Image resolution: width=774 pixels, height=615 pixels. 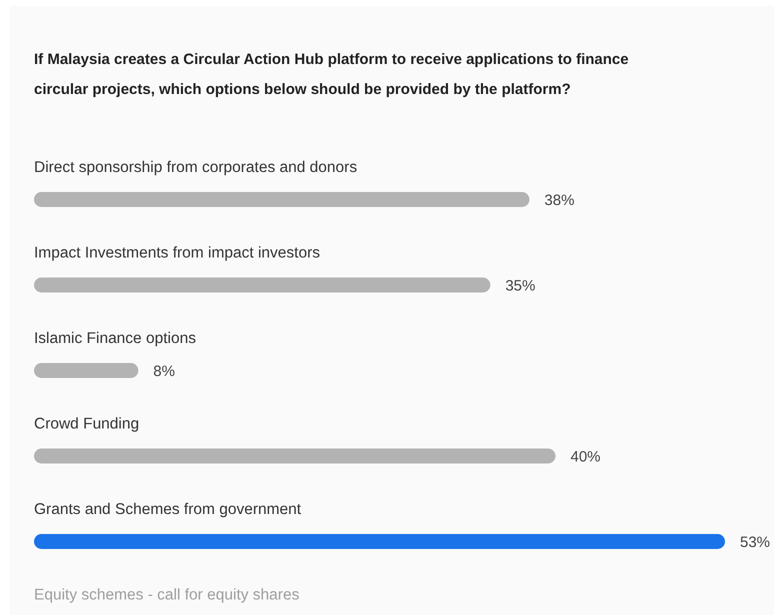 I want to click on data-label: 53%, so click(x=755, y=542).